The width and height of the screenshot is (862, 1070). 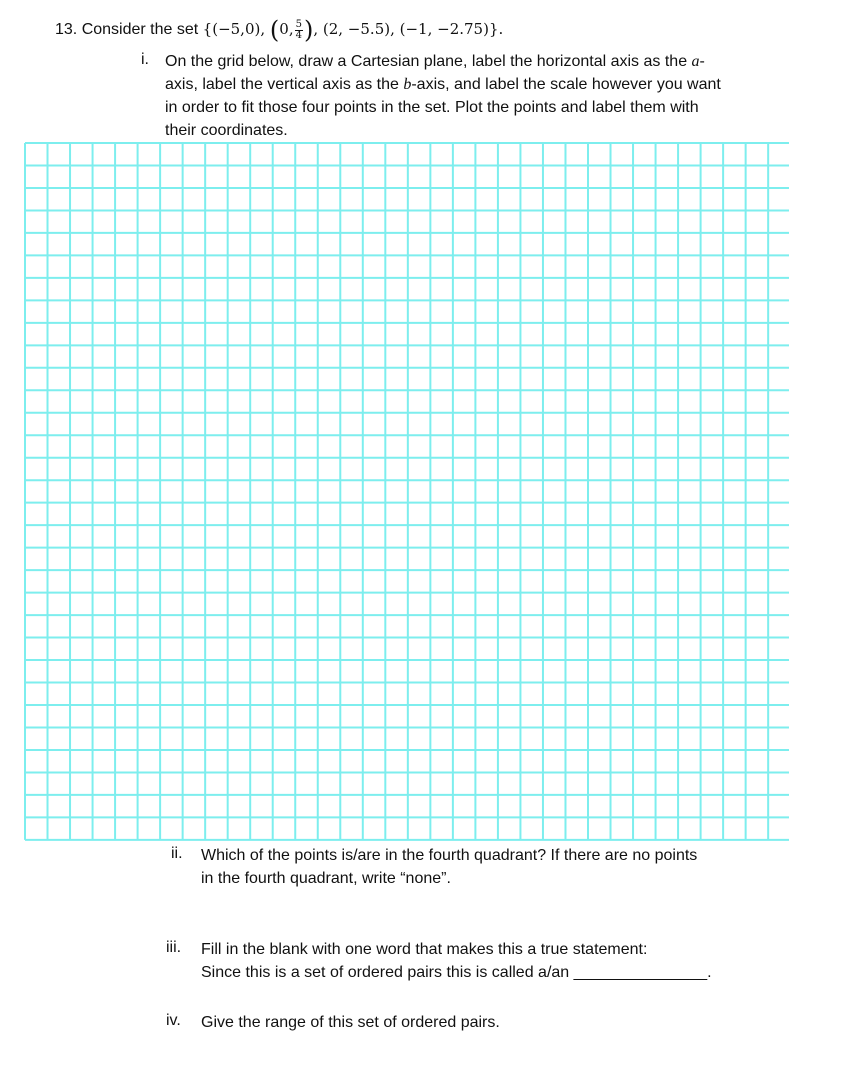 I want to click on part-i-label: i., so click(x=145, y=59).